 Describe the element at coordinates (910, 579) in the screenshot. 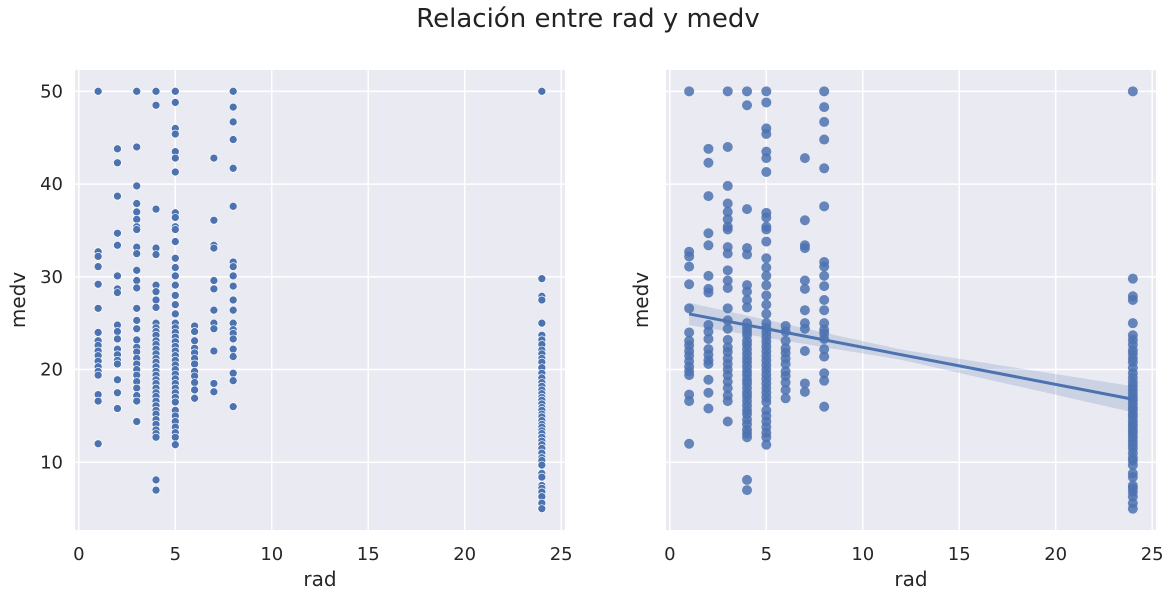

I see `x-axis-label: rad` at that location.